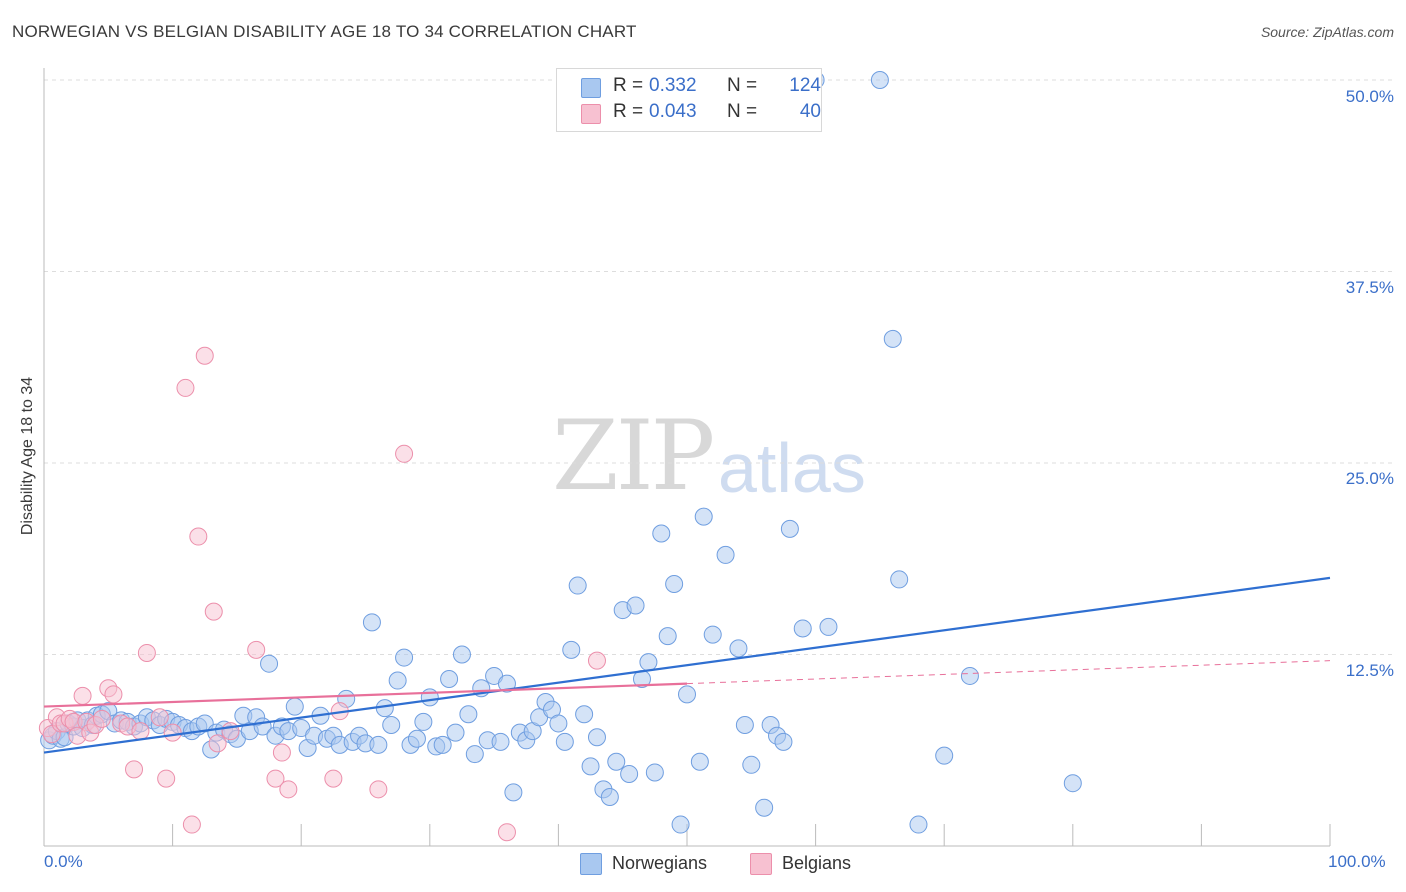 The width and height of the screenshot is (1406, 892). I want to click on n-value: 40, so click(810, 111).